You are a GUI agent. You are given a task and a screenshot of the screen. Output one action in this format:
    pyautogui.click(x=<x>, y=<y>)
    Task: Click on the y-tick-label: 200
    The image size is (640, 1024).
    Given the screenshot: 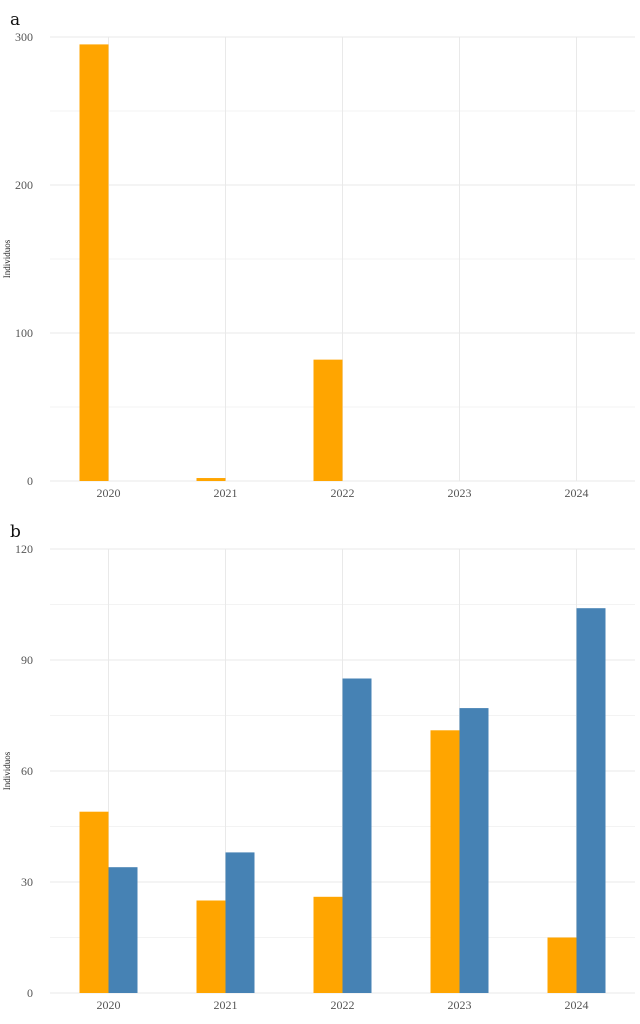 What is the action you would take?
    pyautogui.click(x=24, y=185)
    